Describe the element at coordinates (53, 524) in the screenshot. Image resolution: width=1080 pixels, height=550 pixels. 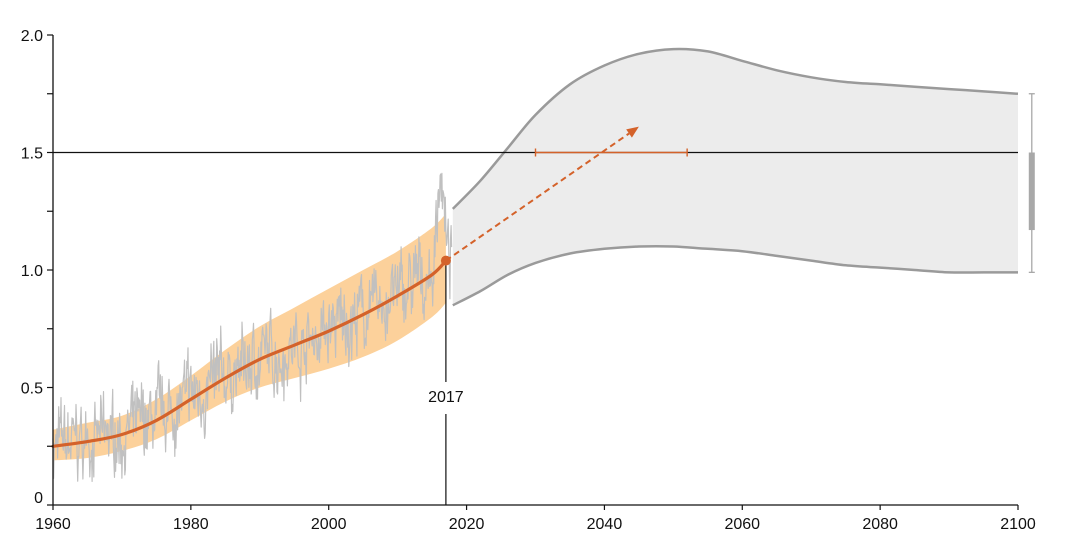
I see `x-tick-label: 1960` at that location.